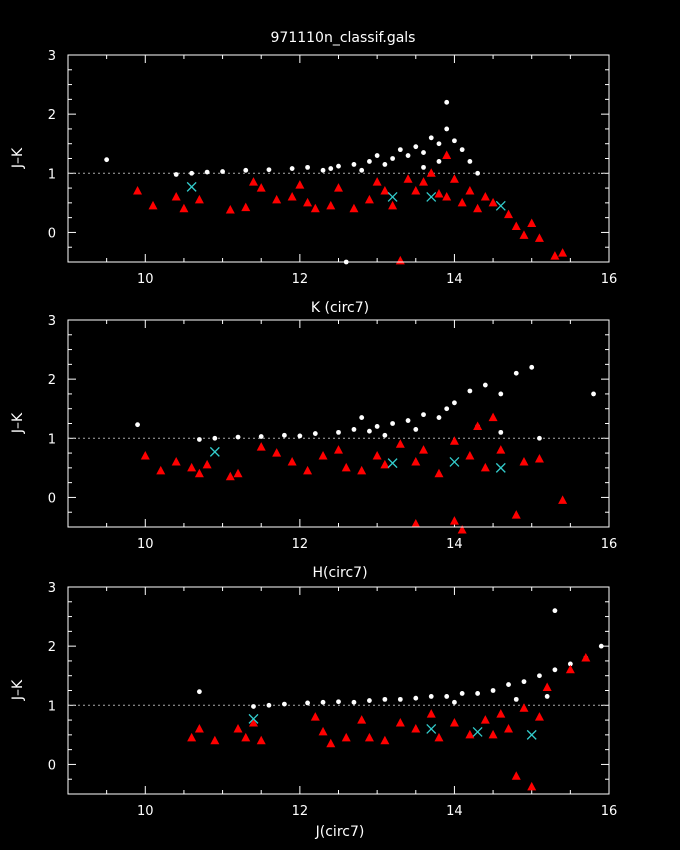  What do you see at coordinates (609, 811) in the screenshot?
I see `x-tick-label: 16` at bounding box center [609, 811].